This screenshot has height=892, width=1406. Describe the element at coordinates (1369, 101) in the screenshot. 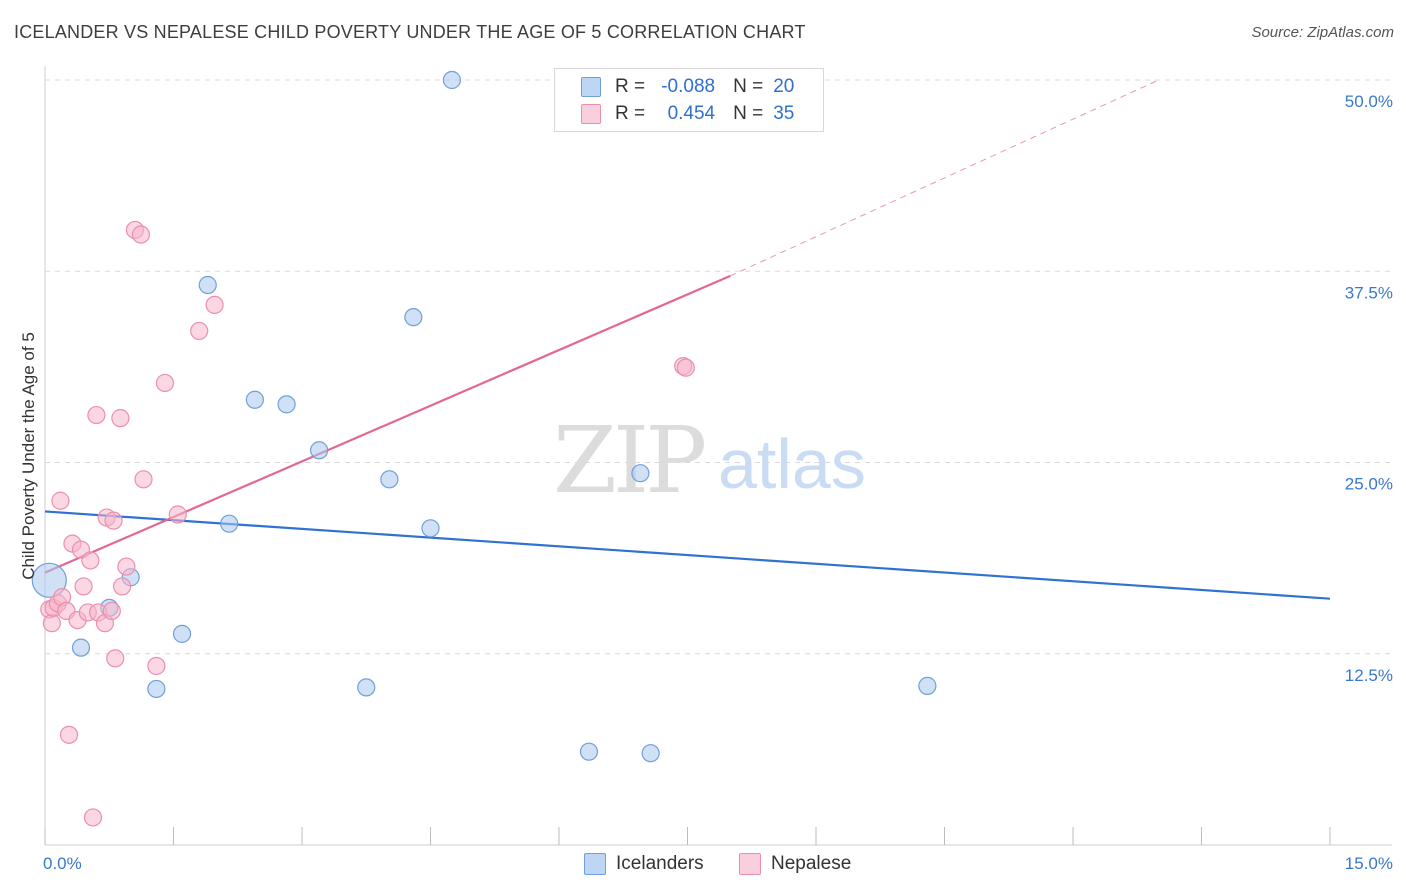

I see `y-tick-label: 50.0%` at that location.